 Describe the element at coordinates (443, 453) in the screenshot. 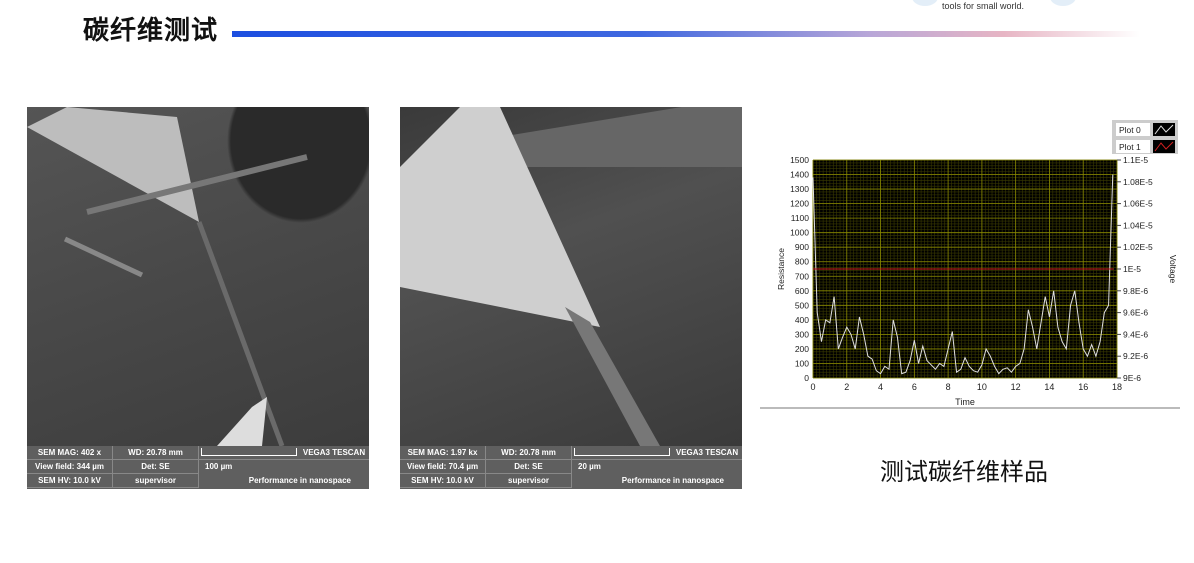

I see `sem-mag: SEM MAG: 1.97 kx` at that location.